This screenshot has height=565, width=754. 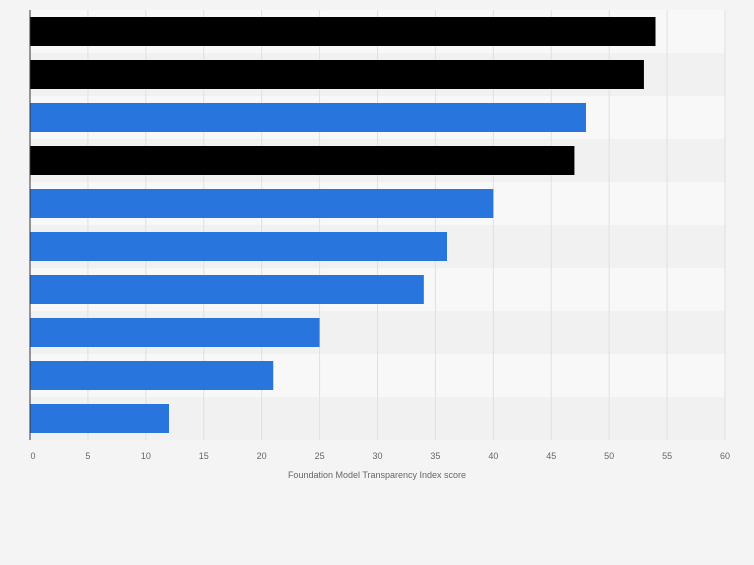 What do you see at coordinates (146, 456) in the screenshot?
I see `x-tick-label: 10` at bounding box center [146, 456].